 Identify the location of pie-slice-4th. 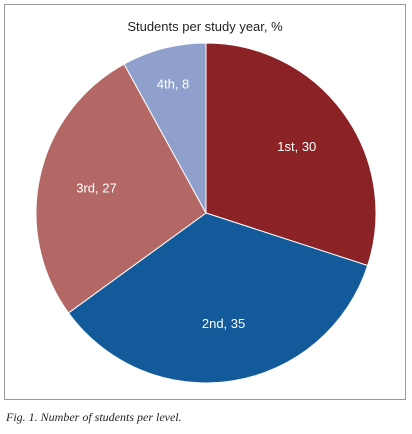
(165, 128).